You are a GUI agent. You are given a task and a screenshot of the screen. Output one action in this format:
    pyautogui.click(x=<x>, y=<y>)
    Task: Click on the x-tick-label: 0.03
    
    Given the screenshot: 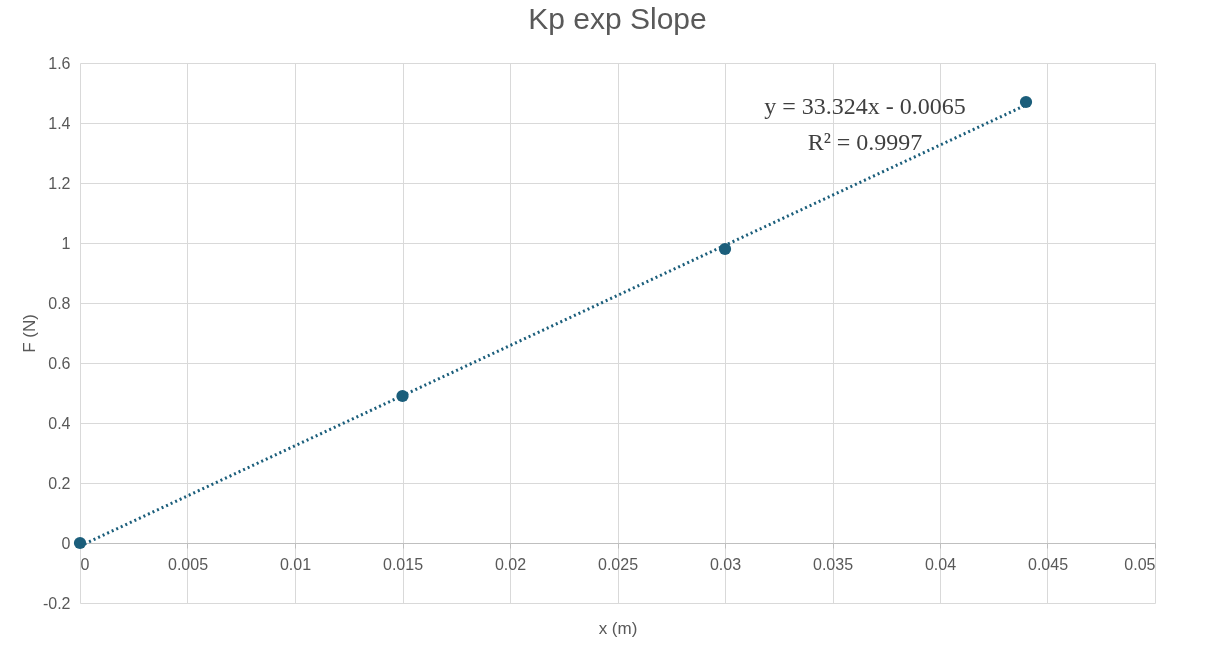 What is the action you would take?
    pyautogui.click(x=725, y=564)
    